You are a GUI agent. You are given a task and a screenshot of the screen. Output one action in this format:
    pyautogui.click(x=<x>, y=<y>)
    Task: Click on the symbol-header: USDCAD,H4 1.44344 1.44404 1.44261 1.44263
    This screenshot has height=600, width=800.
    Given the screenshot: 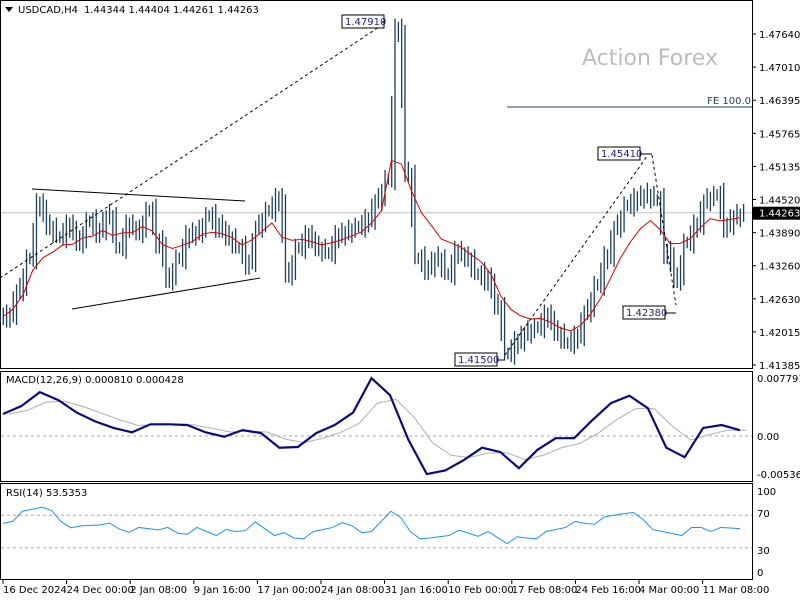 What is the action you would take?
    pyautogui.click(x=138, y=10)
    